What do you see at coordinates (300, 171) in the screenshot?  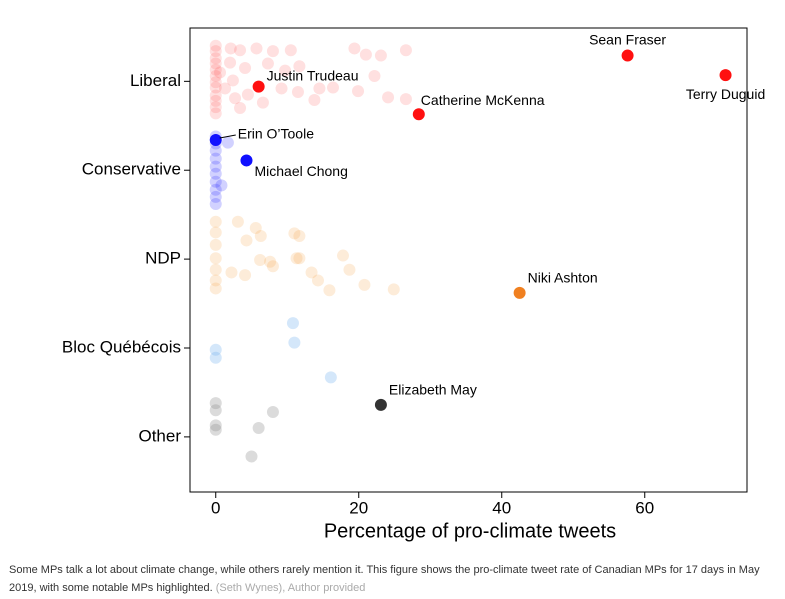 I see `highlight-label: Michael Chong` at bounding box center [300, 171].